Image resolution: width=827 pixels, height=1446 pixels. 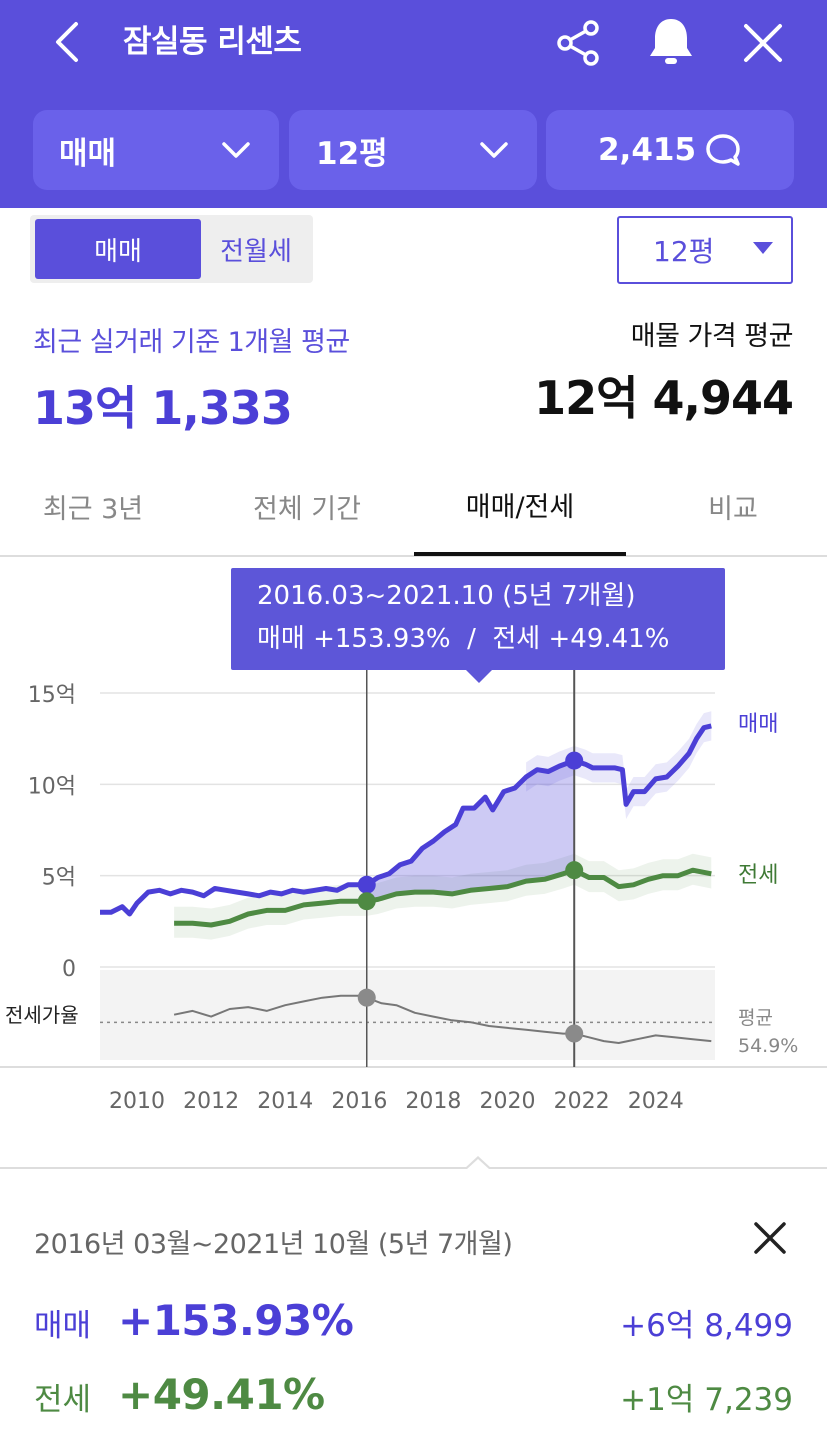 I want to click on rent-marker-end, so click(x=574, y=870).